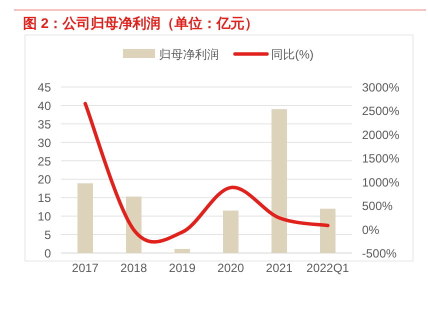 This screenshot has width=428, height=323. What do you see at coordinates (45, 143) in the screenshot?
I see `y-tick-label: 30` at bounding box center [45, 143].